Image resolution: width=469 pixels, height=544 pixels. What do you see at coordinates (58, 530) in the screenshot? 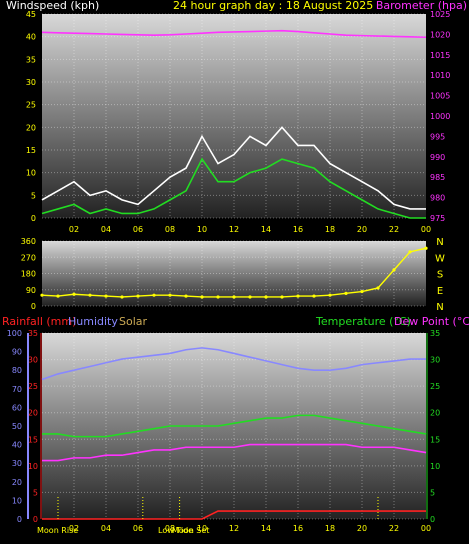
I see `moonrise-label: Moon Rise` at bounding box center [58, 530].